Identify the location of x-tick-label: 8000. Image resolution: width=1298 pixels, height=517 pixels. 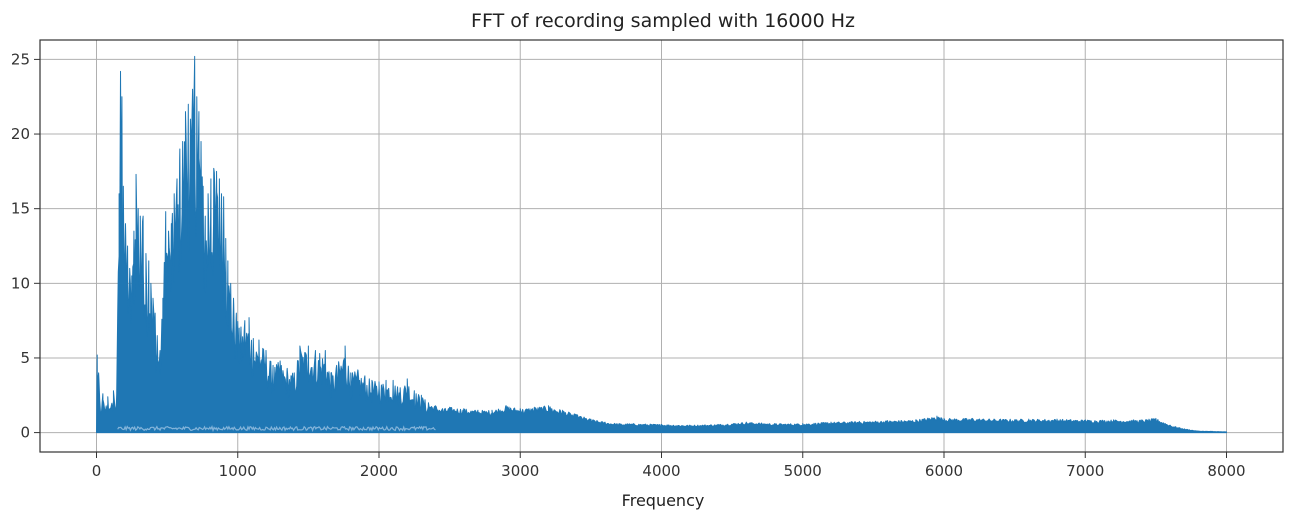
(1226, 471).